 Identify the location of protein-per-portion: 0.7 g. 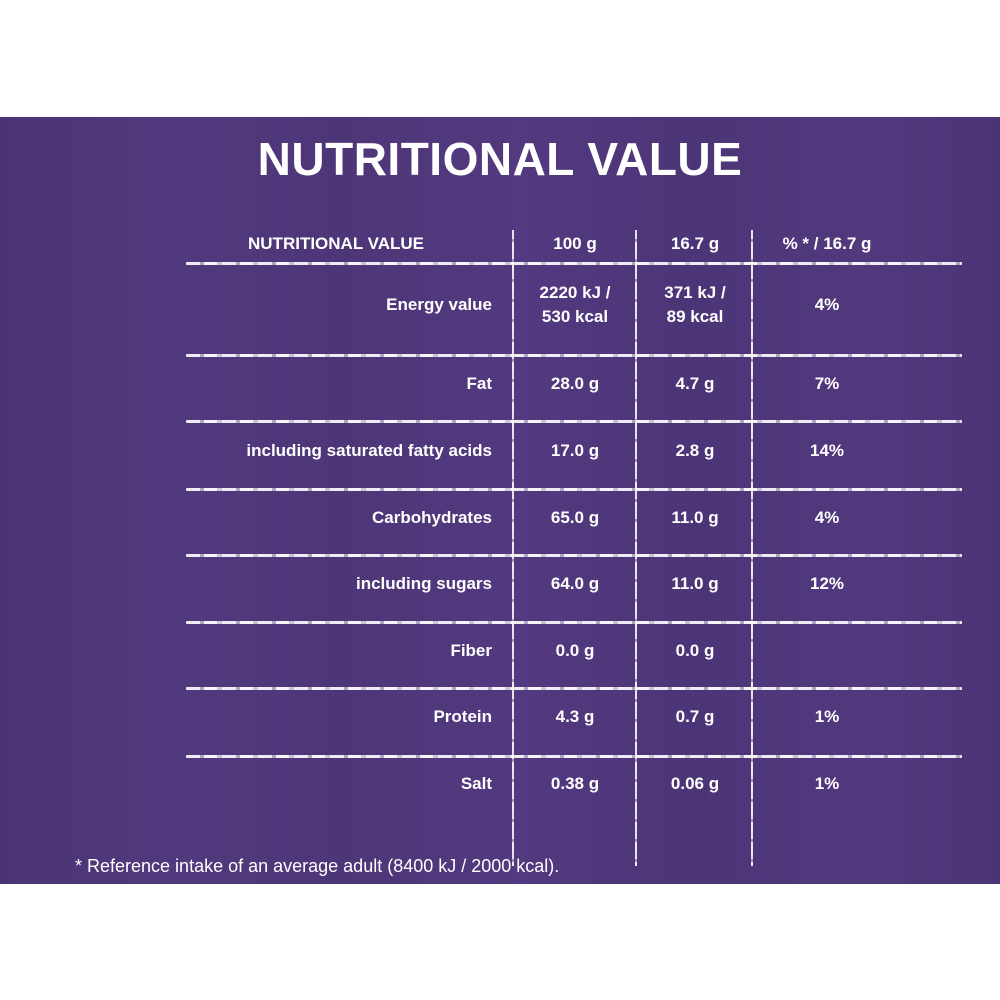
(695, 716).